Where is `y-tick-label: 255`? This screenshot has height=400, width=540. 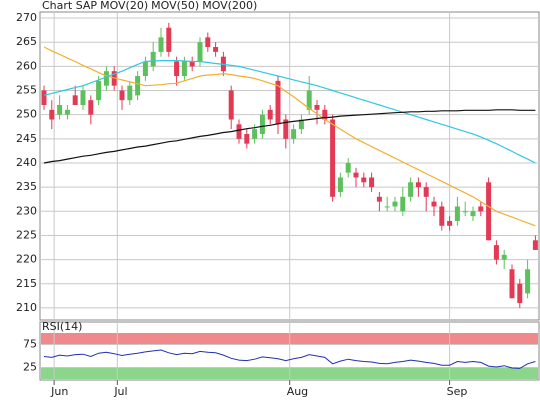
y-tick-label: 255 is located at coordinates (26, 90).